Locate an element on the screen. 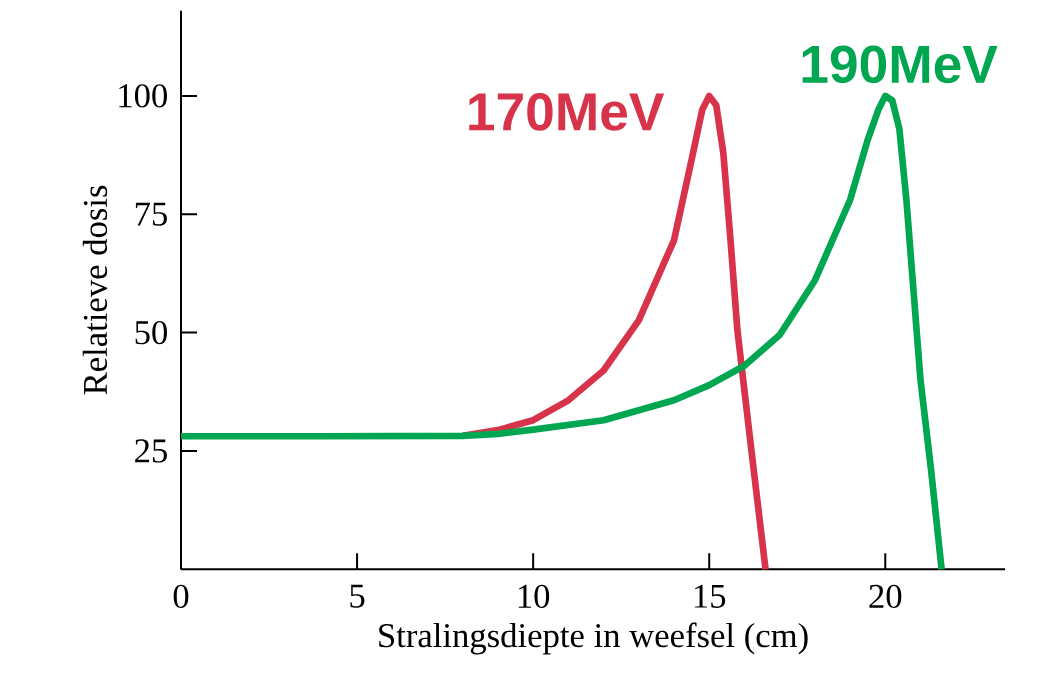 The image size is (1056, 700). x-tick-label: 20 is located at coordinates (885, 596).